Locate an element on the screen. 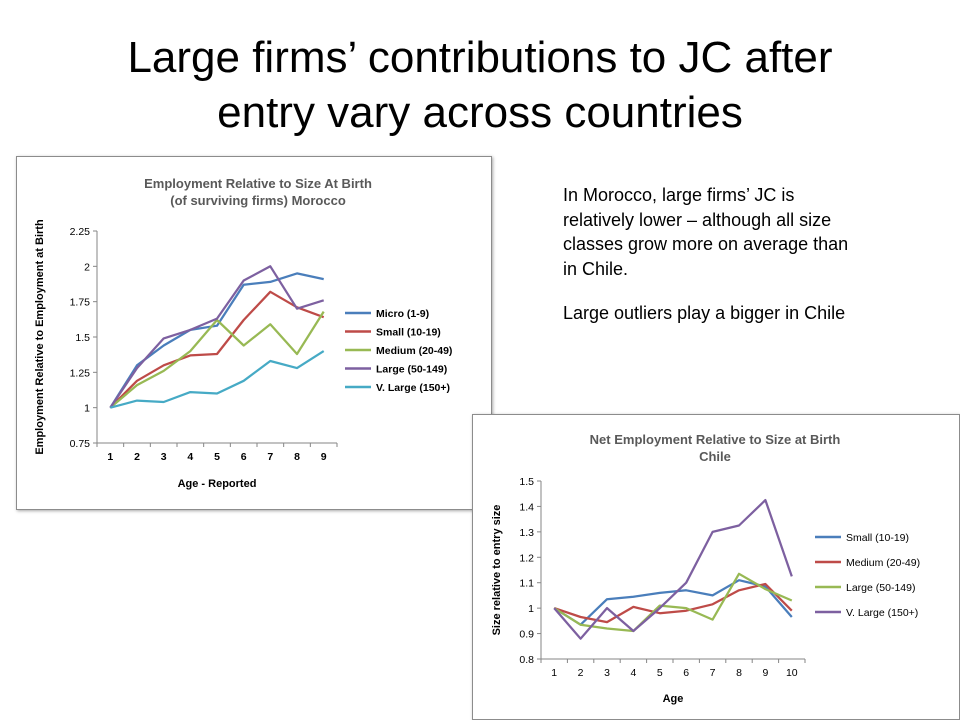  chile-x-tick-label: 9 is located at coordinates (765, 673).